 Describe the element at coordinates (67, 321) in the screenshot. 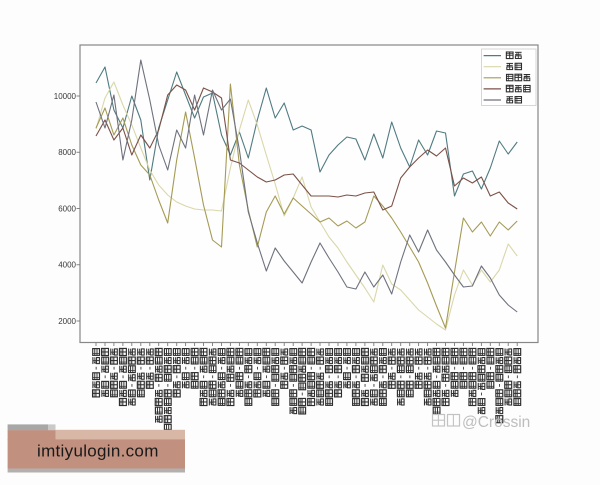

I see `svg-text: 2000` at that location.